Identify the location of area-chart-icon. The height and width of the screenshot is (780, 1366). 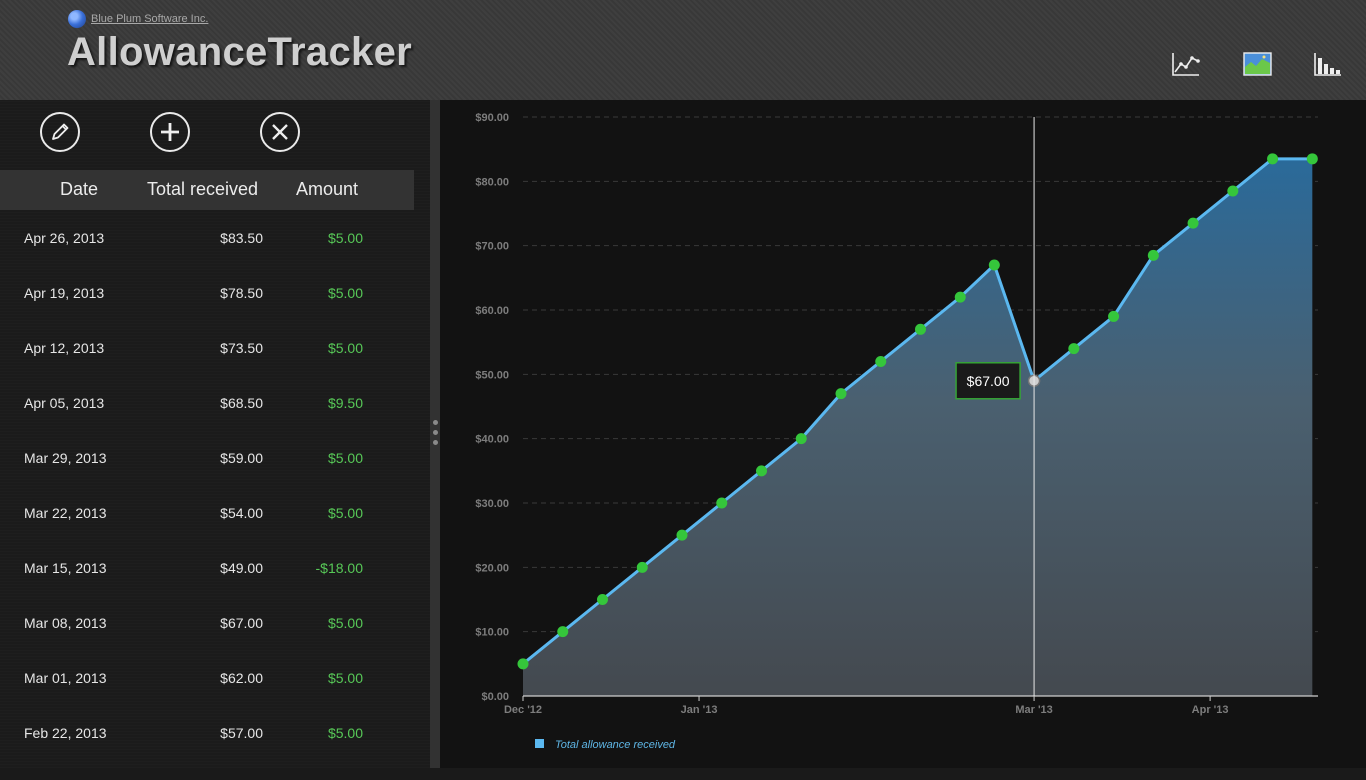
(1257, 64).